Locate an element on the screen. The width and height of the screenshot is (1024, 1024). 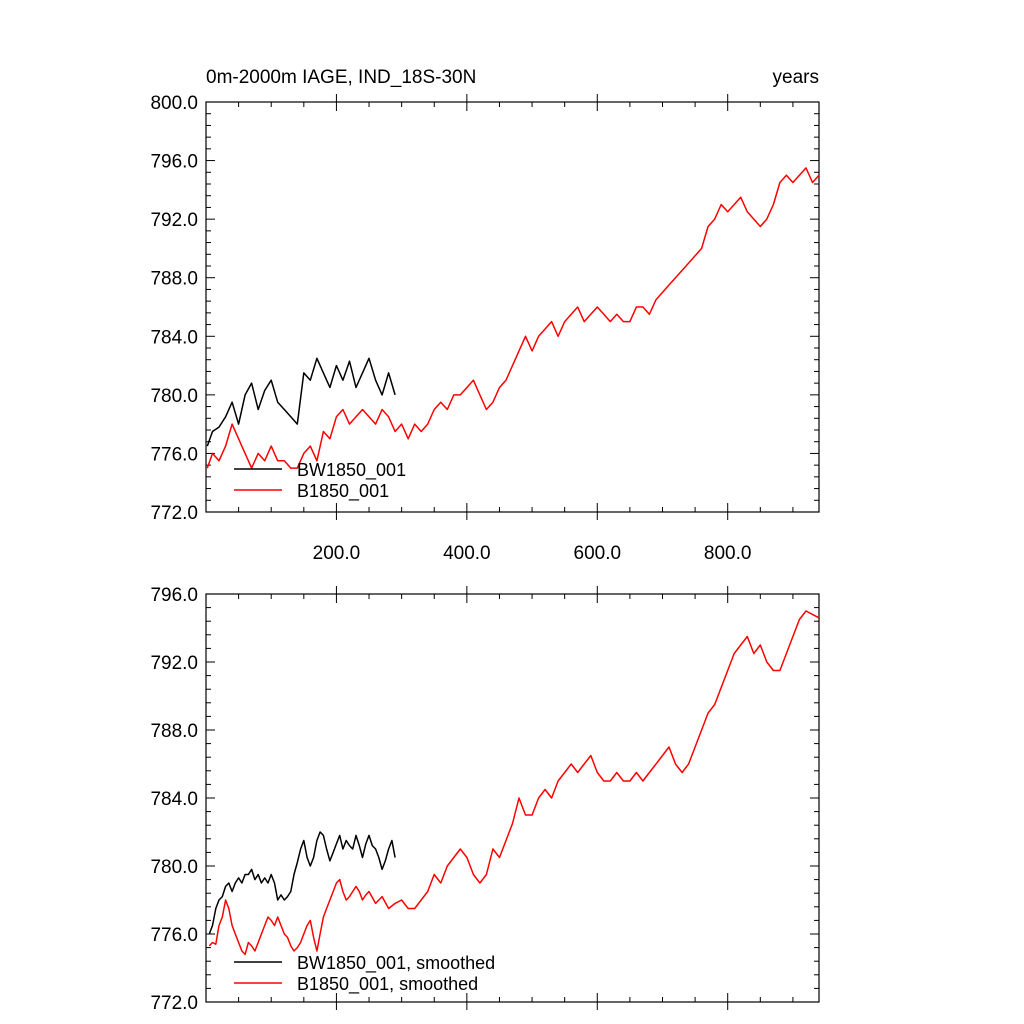
top-chart-units: years is located at coordinates (796, 77).